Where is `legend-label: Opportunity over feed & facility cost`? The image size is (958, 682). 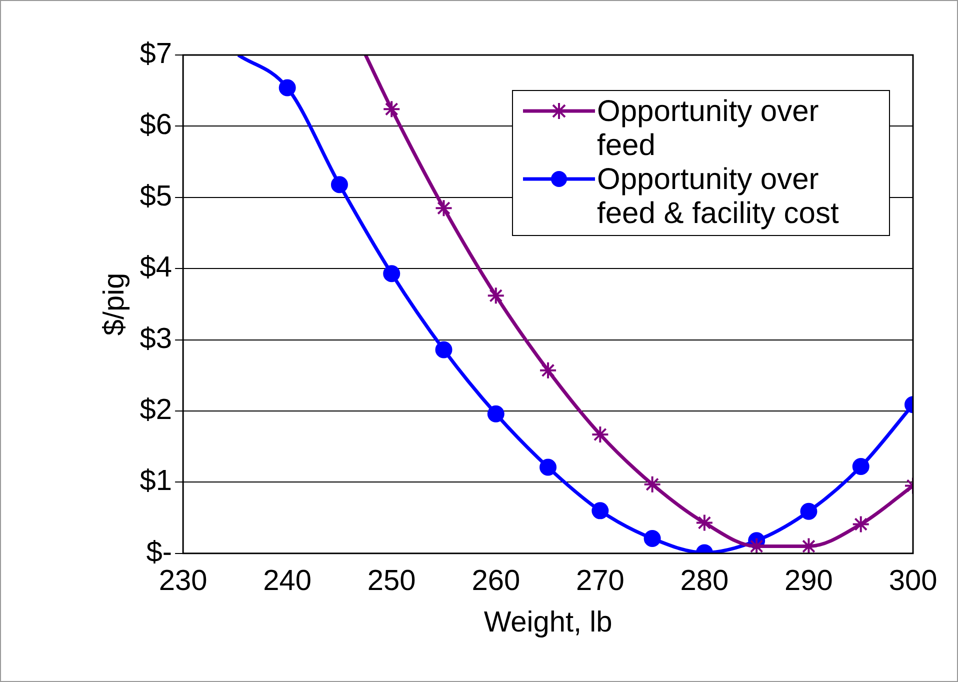
legend-label: Opportunity over feed & facility cost is located at coordinates (718, 197).